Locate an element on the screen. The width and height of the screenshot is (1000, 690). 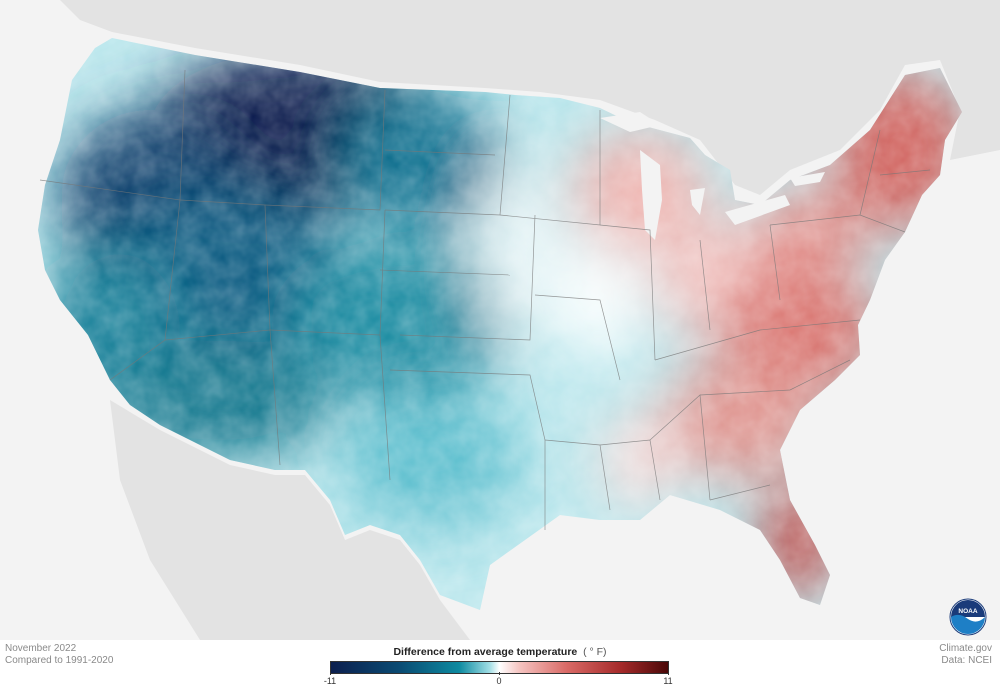
data-source: Data: NCEI is located at coordinates (966, 660).